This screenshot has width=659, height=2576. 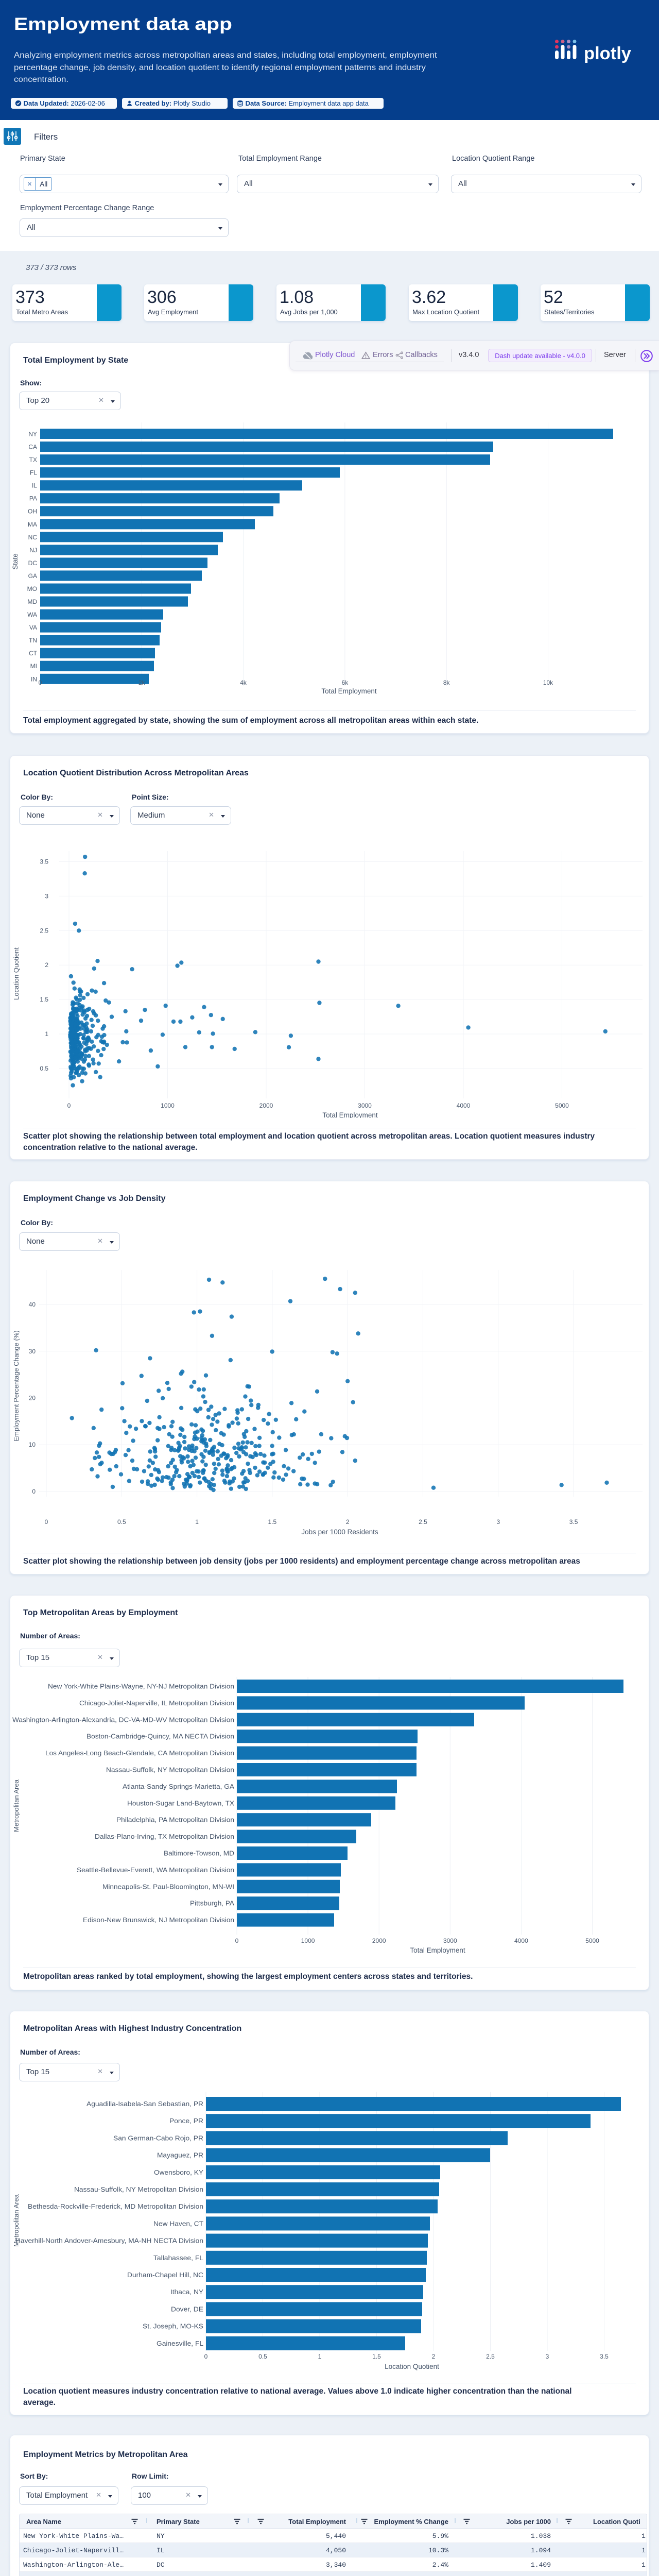 What do you see at coordinates (178, 2258) in the screenshot?
I see `svg-text: Tallahassee, FL` at bounding box center [178, 2258].